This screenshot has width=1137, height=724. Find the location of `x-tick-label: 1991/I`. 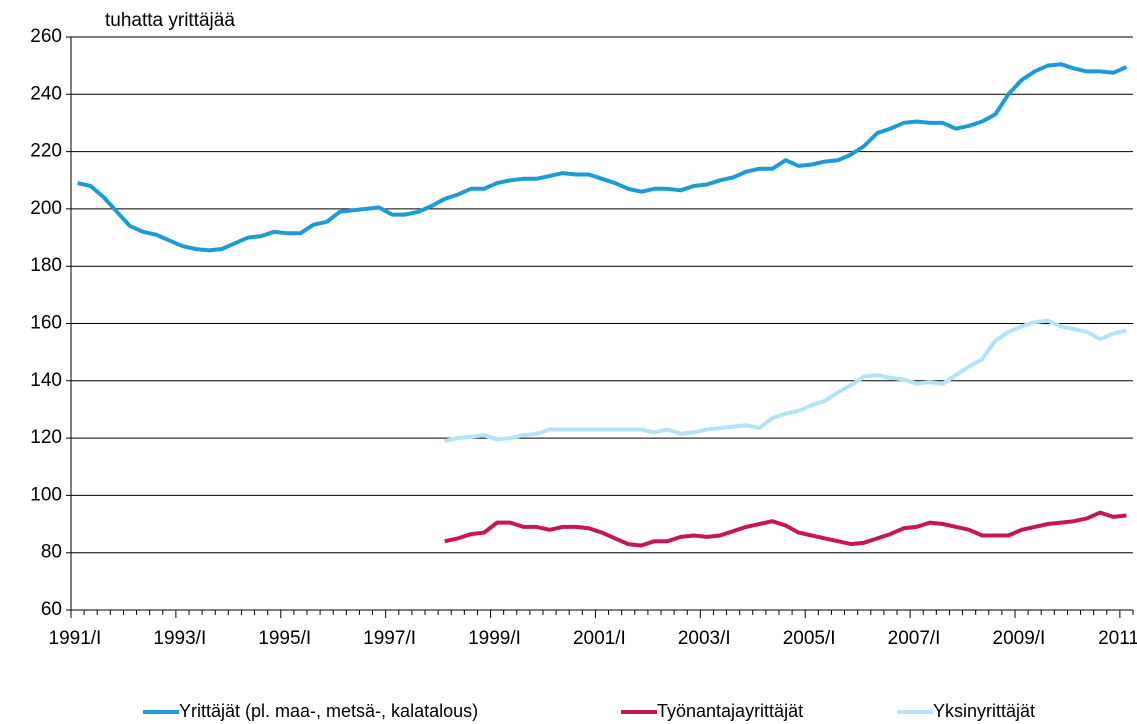

x-tick-label: 1991/I is located at coordinates (75, 638).